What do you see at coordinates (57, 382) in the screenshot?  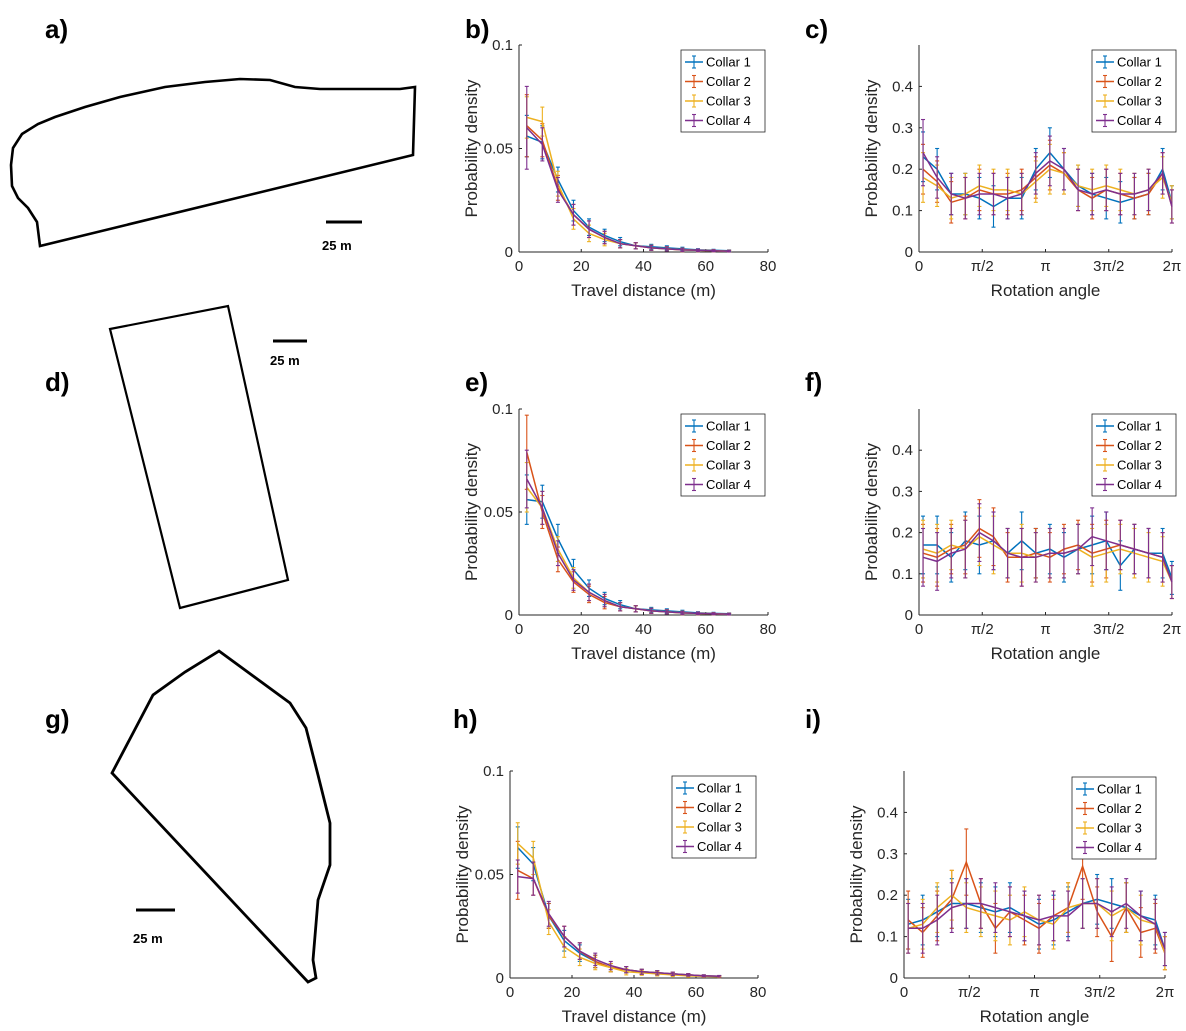 I see `panel-label-d: d)` at bounding box center [57, 382].